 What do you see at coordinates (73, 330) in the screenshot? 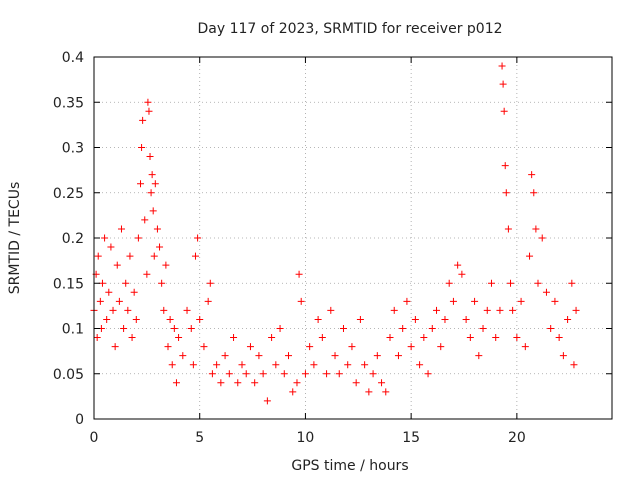
I see `y-tick-label: 0.1` at bounding box center [73, 330].